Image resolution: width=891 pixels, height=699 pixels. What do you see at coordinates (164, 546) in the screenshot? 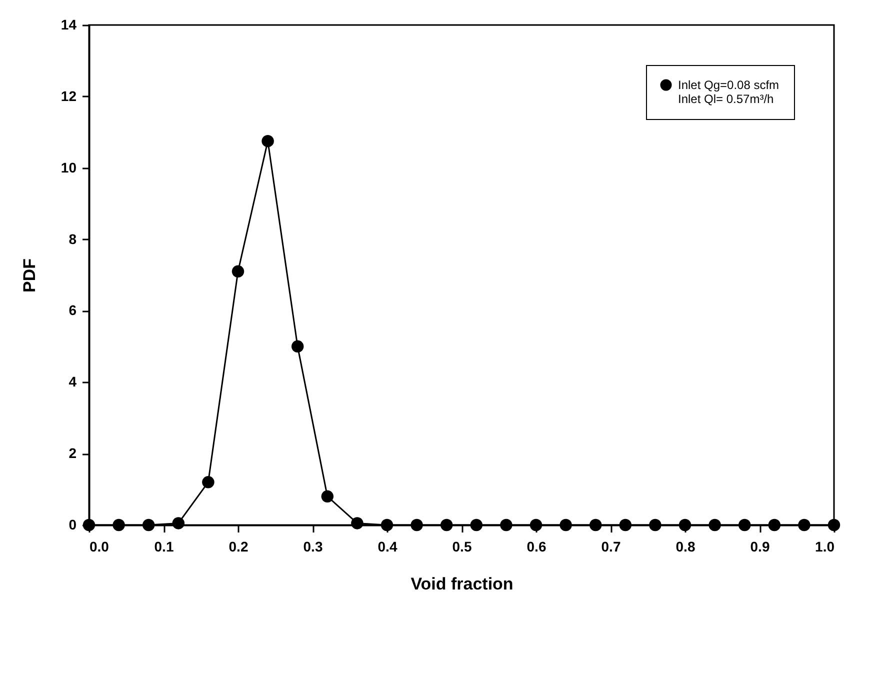
I see `x-tick-label: 0.1` at bounding box center [164, 546].